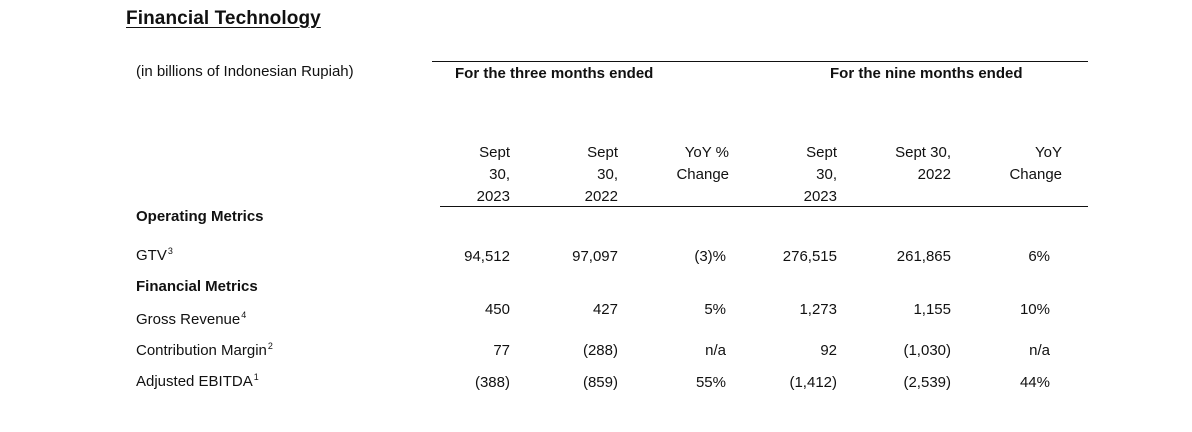  What do you see at coordinates (710, 256) in the screenshot?
I see `table-cell: (3)%` at bounding box center [710, 256].